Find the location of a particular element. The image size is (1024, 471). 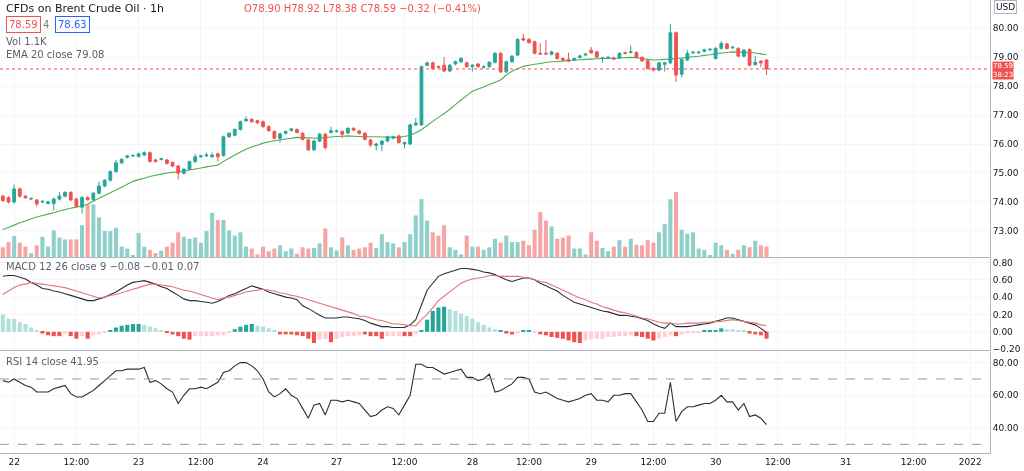

annotation: EMA 20 close 79.08 is located at coordinates (55, 54).